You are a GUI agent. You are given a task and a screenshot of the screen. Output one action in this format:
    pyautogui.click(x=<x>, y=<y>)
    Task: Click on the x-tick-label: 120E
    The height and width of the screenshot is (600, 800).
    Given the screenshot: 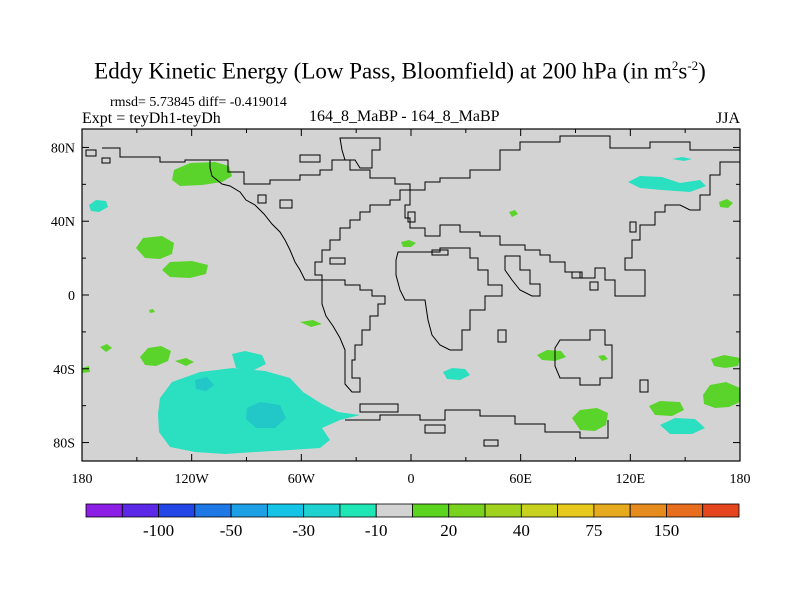 What is the action you would take?
    pyautogui.click(x=631, y=479)
    